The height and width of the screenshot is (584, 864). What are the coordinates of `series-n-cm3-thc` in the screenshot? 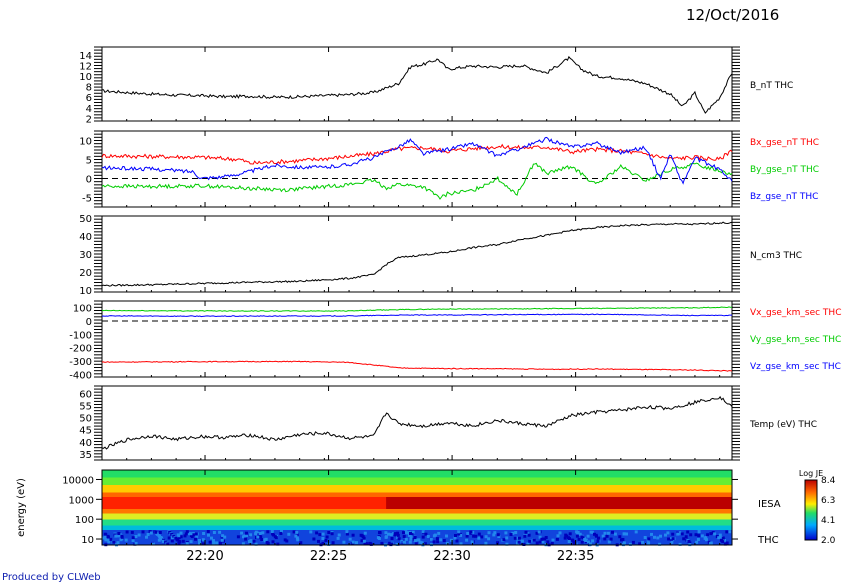 It's located at (417, 254).